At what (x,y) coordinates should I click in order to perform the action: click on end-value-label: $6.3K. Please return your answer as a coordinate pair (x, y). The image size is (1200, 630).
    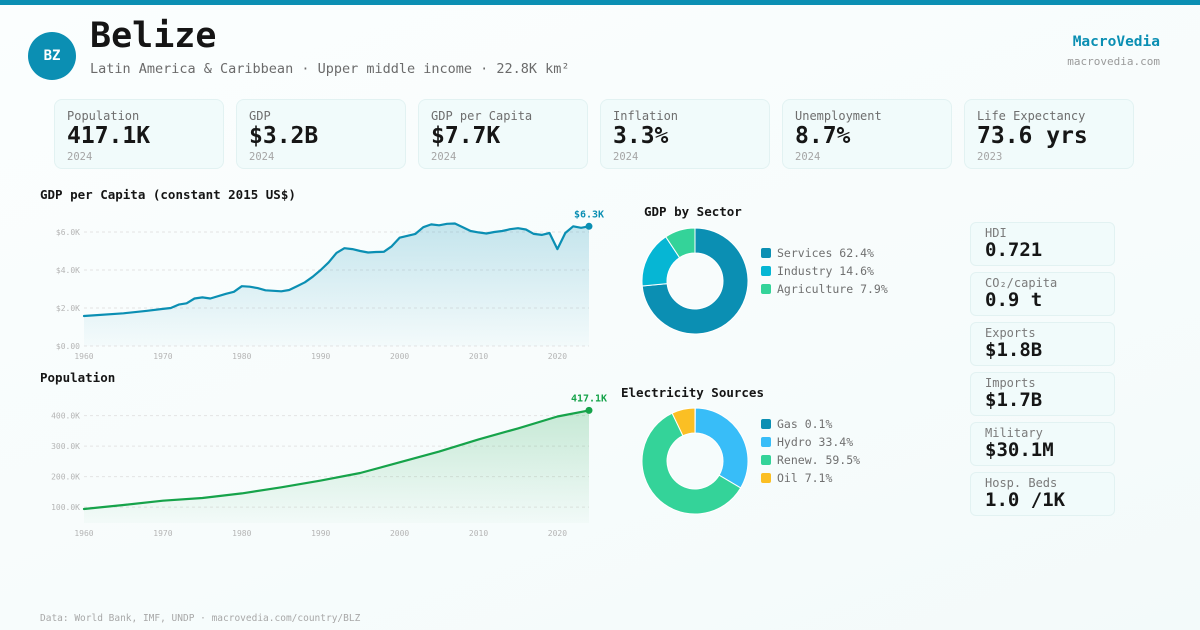
    Looking at the image, I should click on (589, 214).